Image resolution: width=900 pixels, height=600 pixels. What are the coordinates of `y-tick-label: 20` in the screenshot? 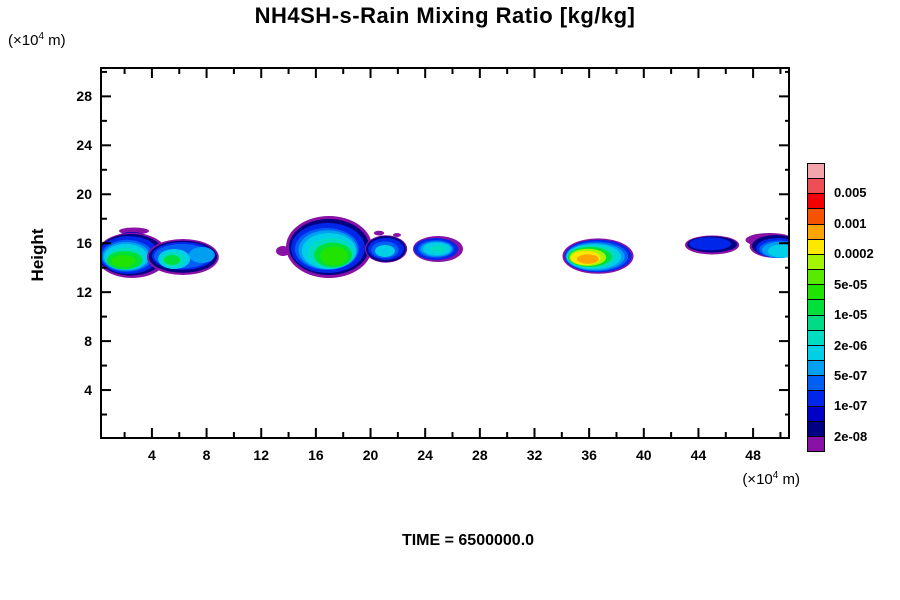 It's located at (84, 194).